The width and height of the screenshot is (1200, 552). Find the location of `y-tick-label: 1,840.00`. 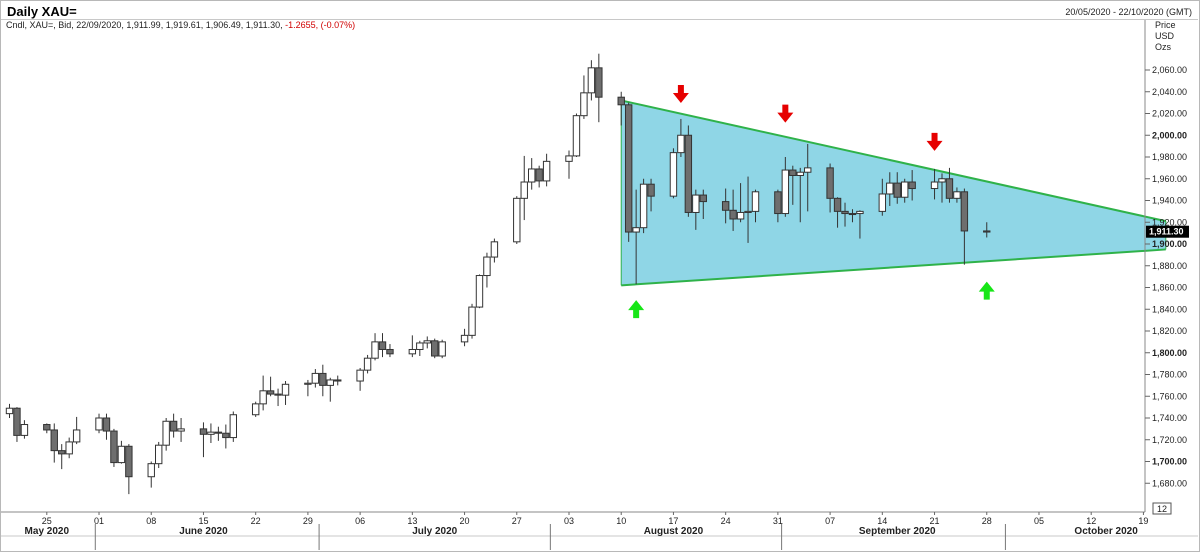

y-tick-label: 1,840.00 is located at coordinates (1169, 309).